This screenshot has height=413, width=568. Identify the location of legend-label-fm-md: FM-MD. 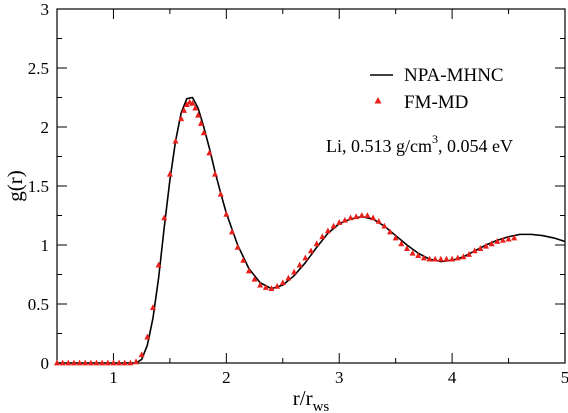
(436, 102).